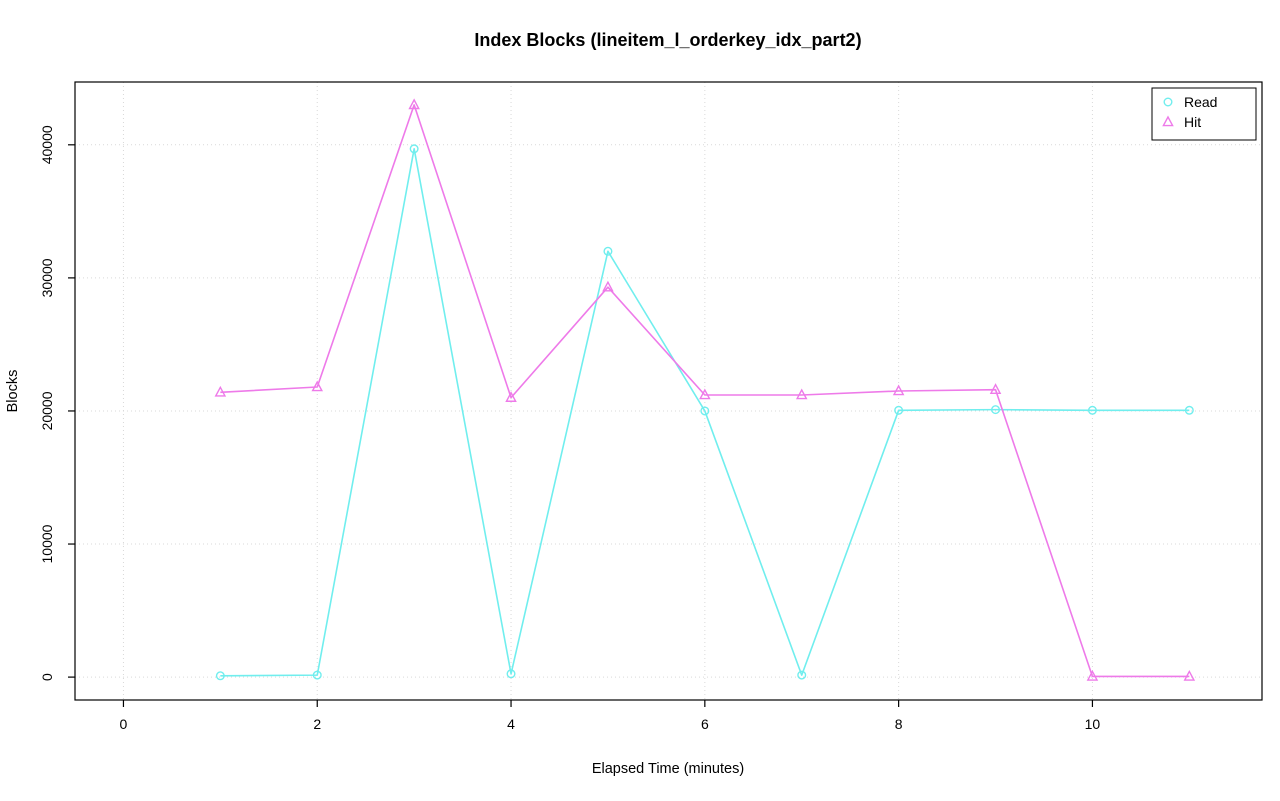 This screenshot has height=801, width=1280. What do you see at coordinates (47, 410) in the screenshot?
I see `y-tick-label: 20000` at bounding box center [47, 410].